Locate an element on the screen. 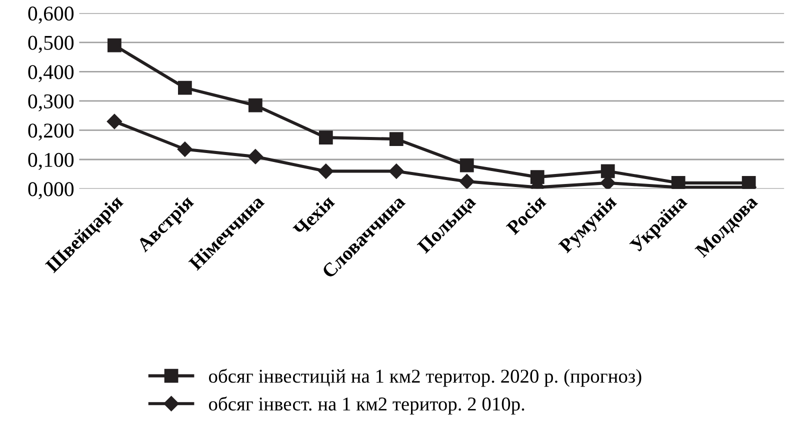 The height and width of the screenshot is (439, 792). y-tick-label: 0,200 is located at coordinates (51, 132).